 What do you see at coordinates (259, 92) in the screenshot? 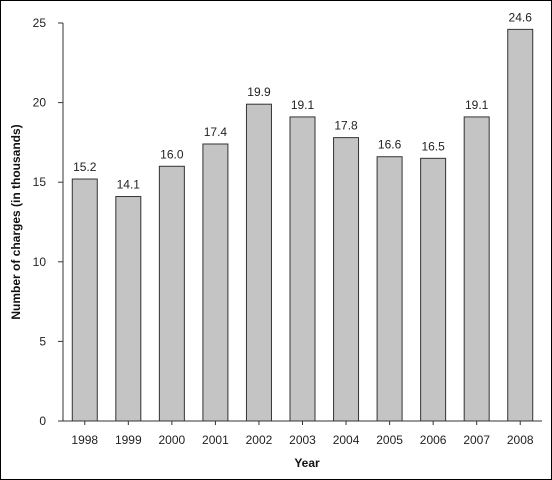
I see `data-label: 19.9` at bounding box center [259, 92].